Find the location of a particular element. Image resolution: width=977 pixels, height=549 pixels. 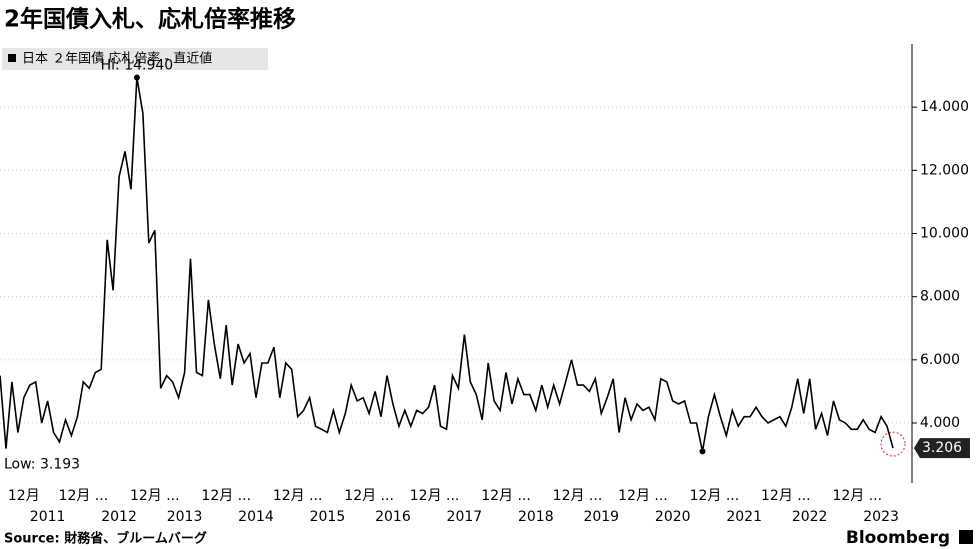

last-value-box is located at coordinates (942, 448).